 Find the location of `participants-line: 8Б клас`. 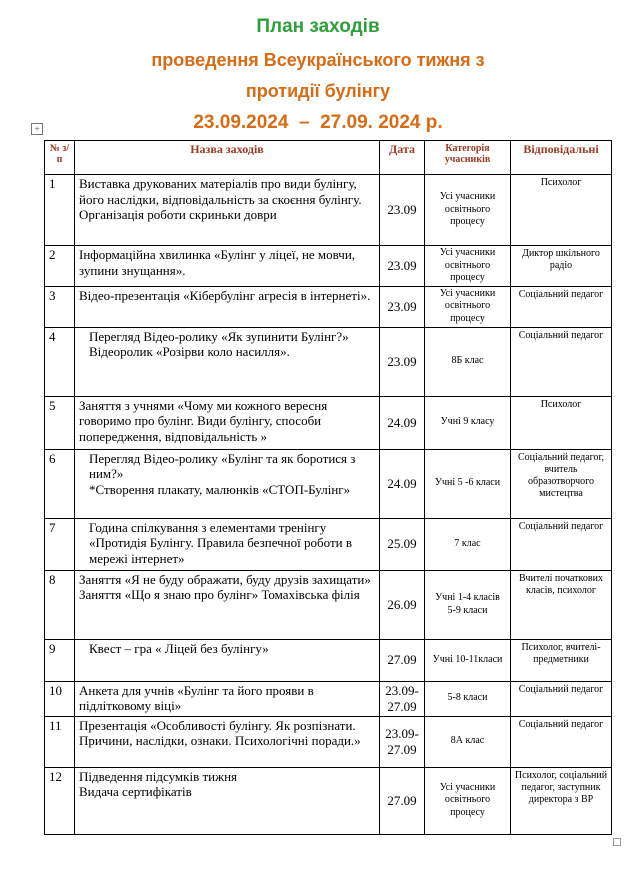

participants-line: 8Б клас is located at coordinates (467, 361).